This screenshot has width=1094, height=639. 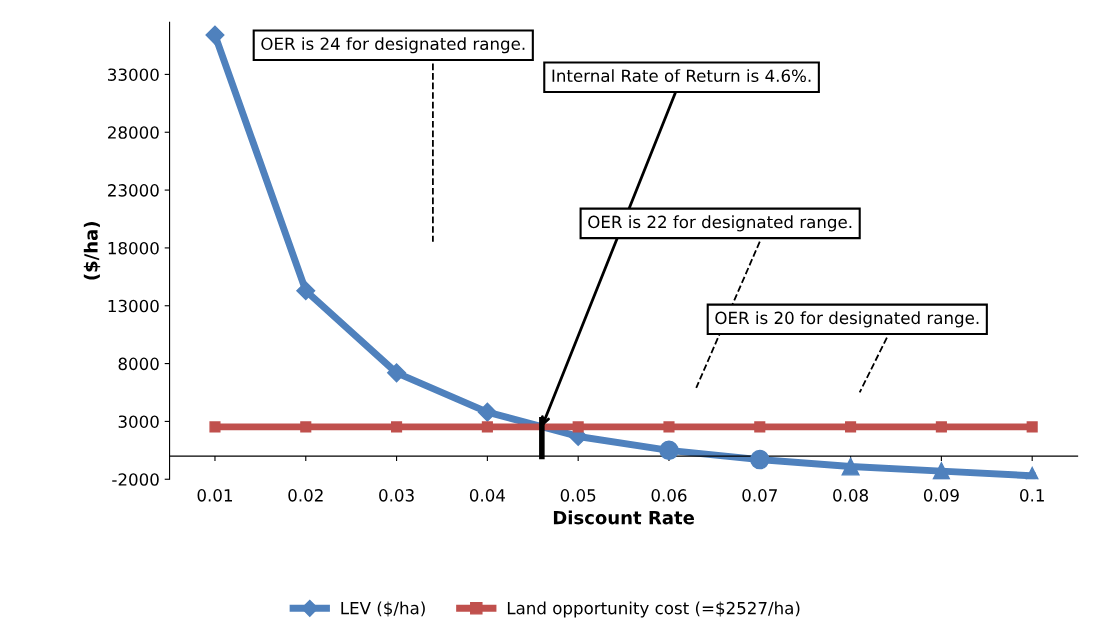 What do you see at coordinates (624, 517) in the screenshot?
I see `x-axis-title: Discount Rate` at bounding box center [624, 517].